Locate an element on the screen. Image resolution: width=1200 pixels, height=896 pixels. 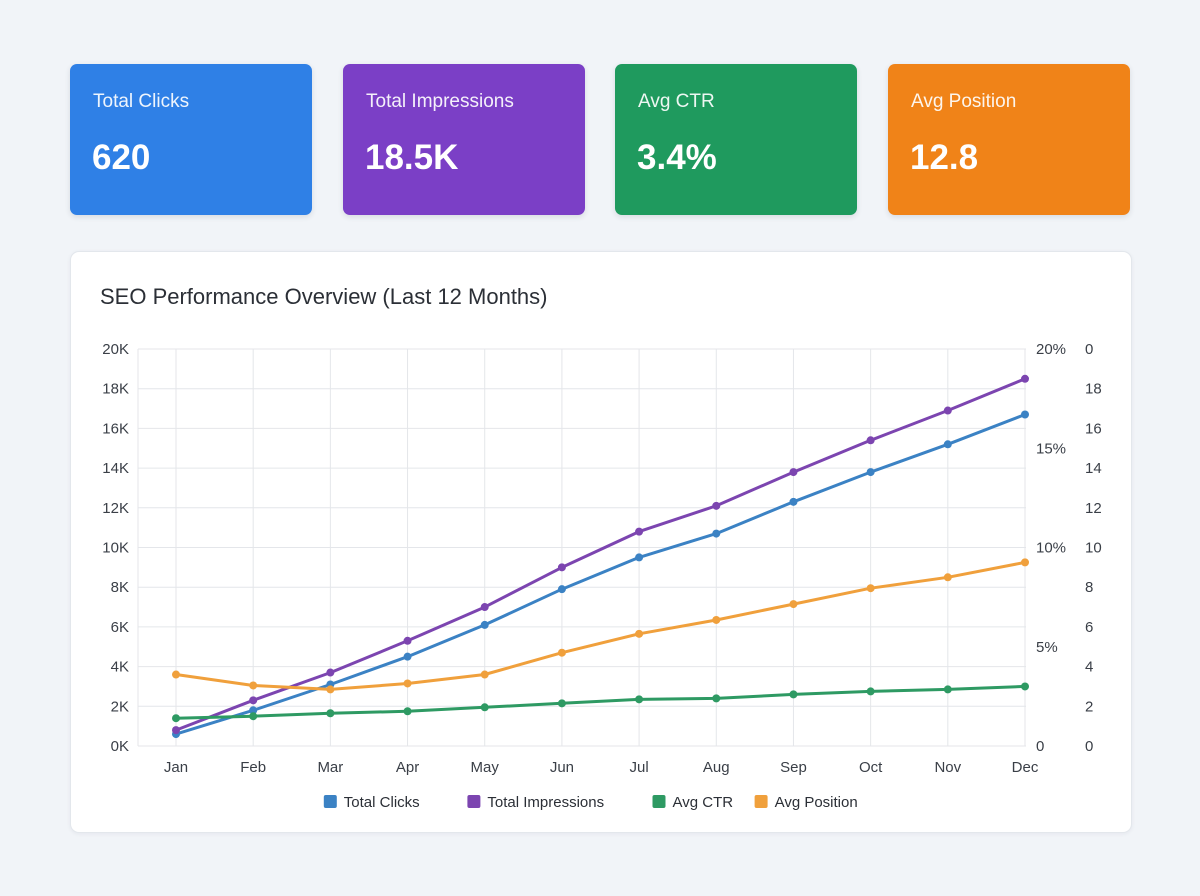
x-tick-label: Nov is located at coordinates (947, 767).